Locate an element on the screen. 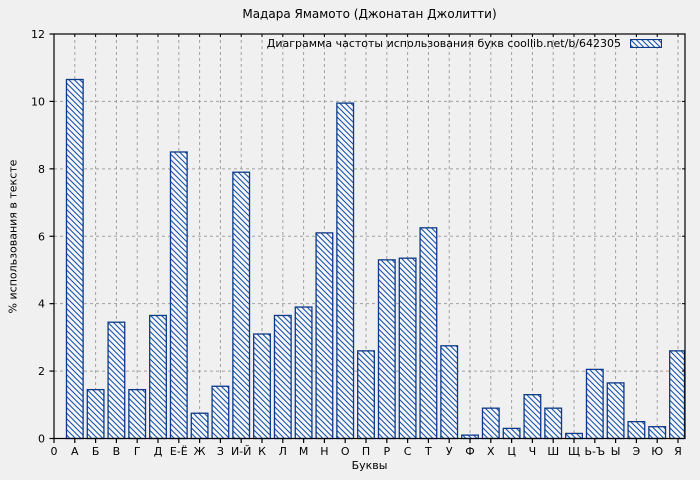 The image size is (700, 480). x-tick-label: Ш is located at coordinates (553, 451).